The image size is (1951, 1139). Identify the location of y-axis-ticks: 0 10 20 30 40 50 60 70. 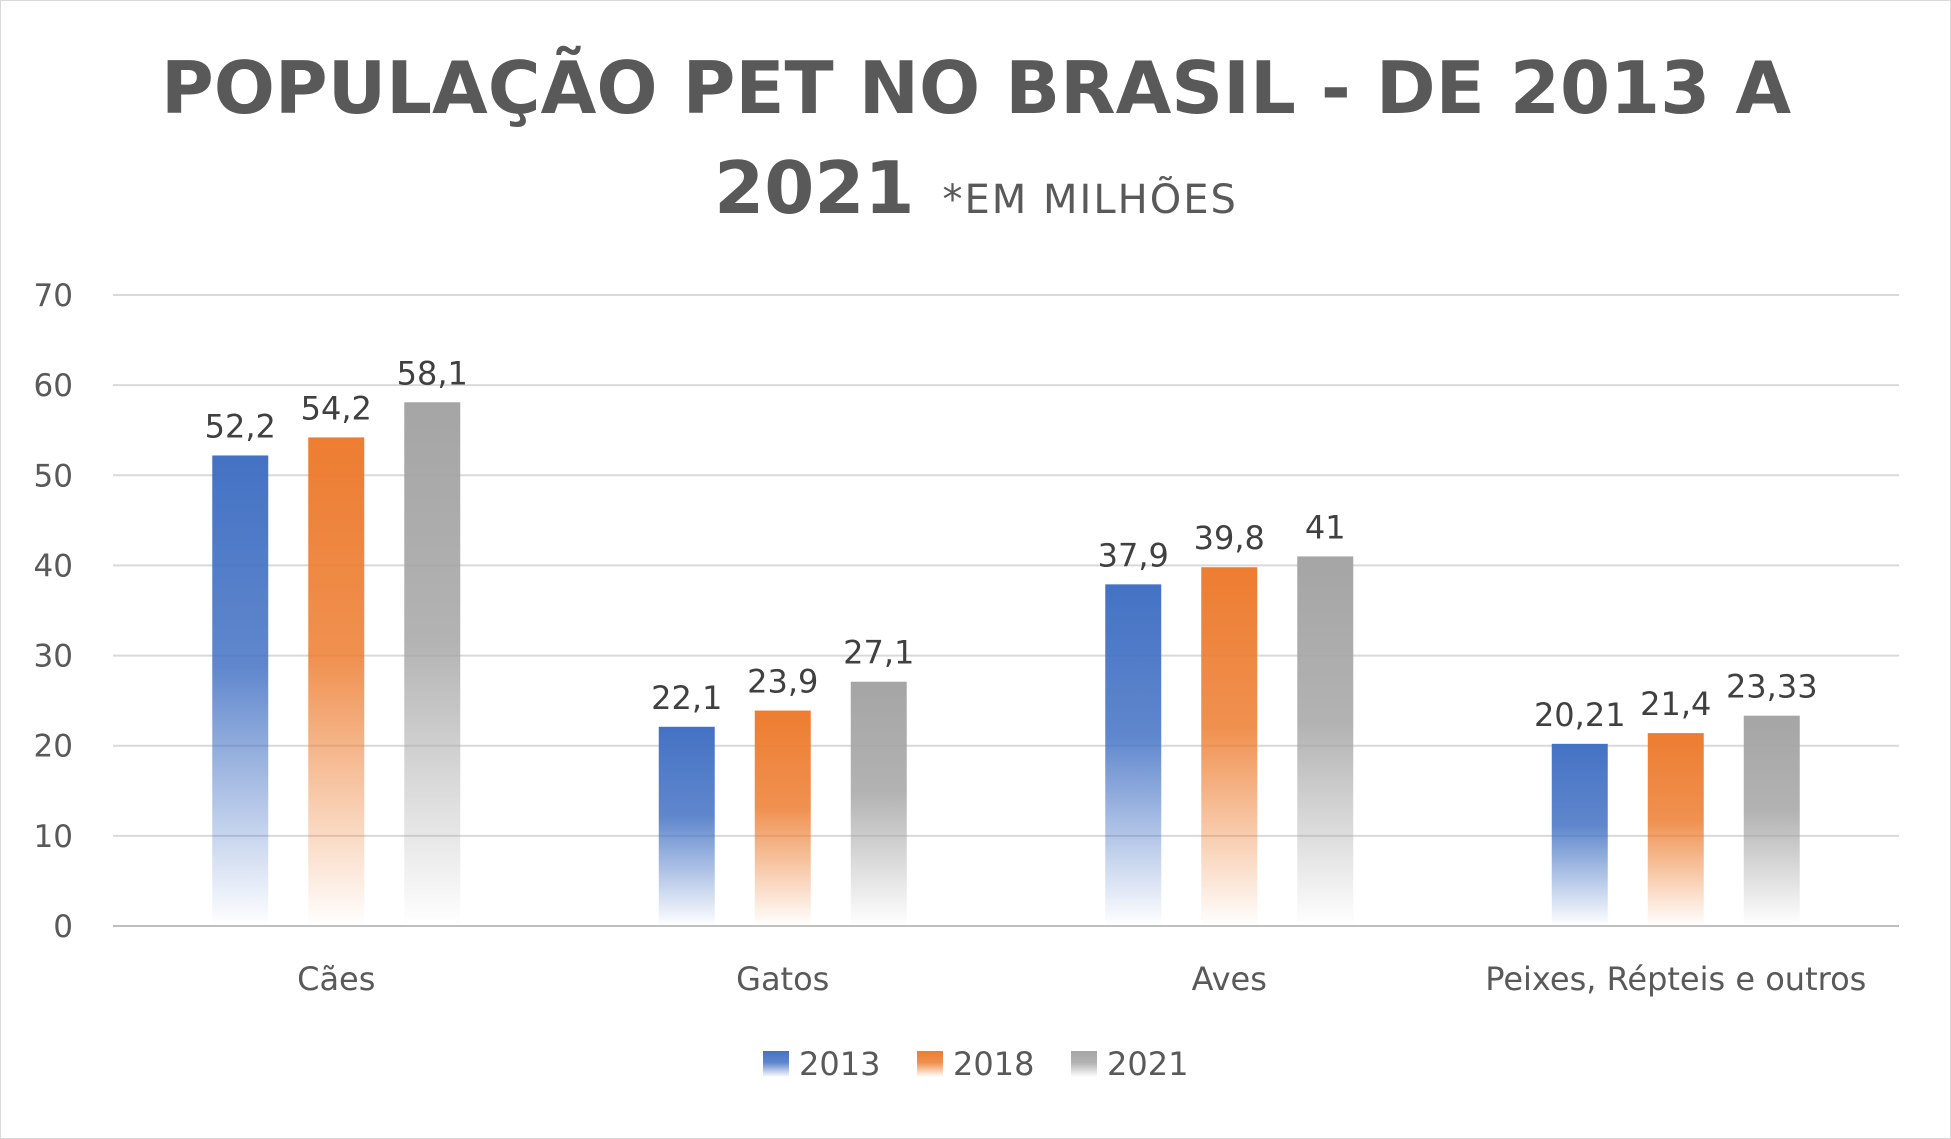
(53, 611).